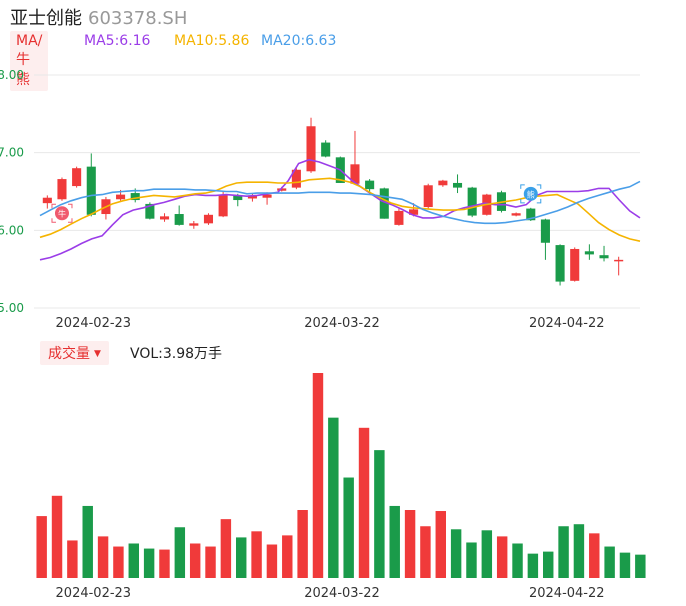  I want to click on bull-icon-label: 牛, so click(62, 214).